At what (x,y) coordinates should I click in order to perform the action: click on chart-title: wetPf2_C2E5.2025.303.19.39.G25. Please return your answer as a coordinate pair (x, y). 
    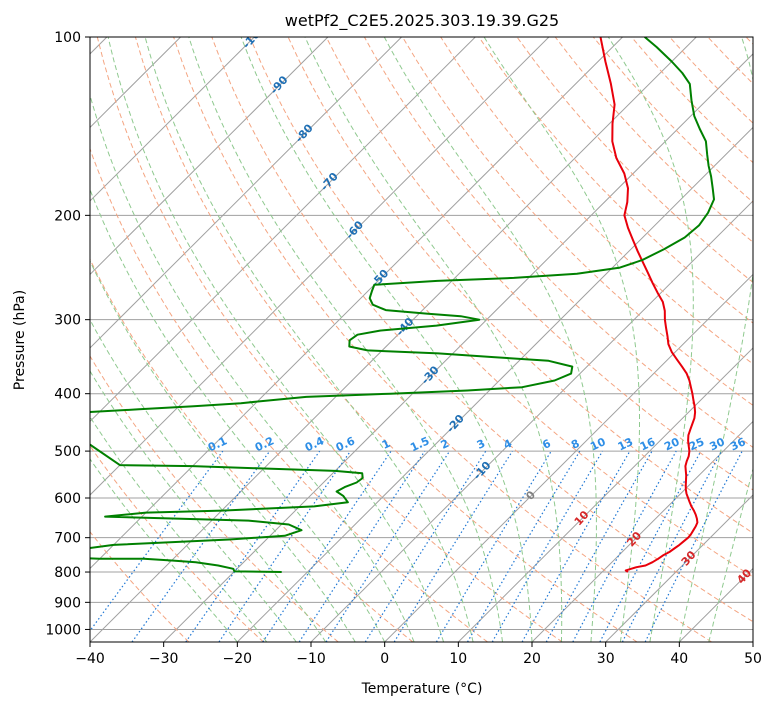
    Looking at the image, I should click on (422, 21).